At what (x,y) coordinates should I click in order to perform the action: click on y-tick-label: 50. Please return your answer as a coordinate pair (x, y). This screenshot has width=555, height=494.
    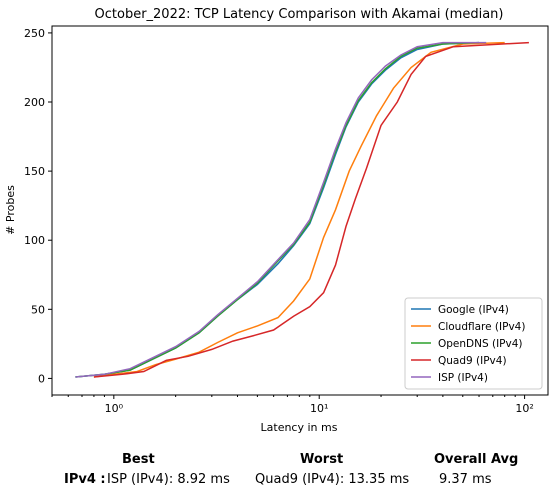
    Looking at the image, I should click on (38, 309).